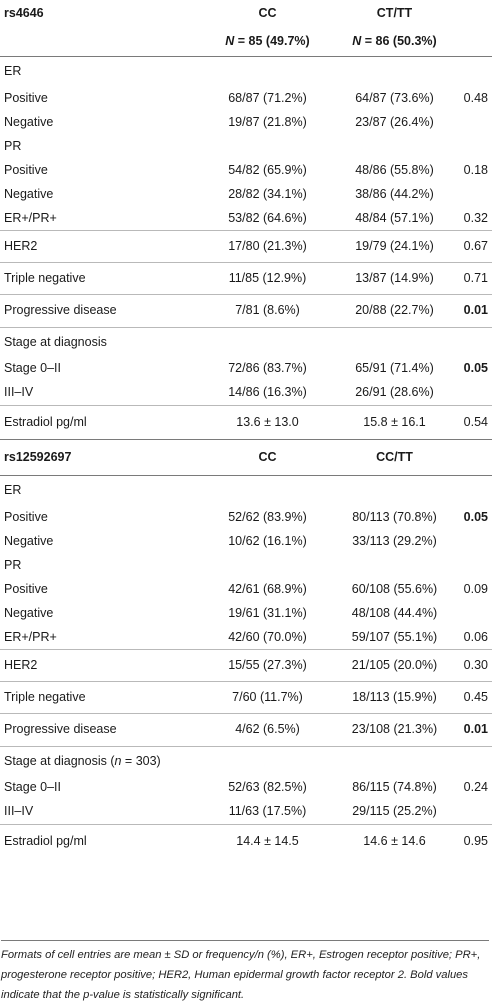 This screenshot has width=492, height=1006. I want to click on table-cell: ER+/PR+, so click(30, 217).